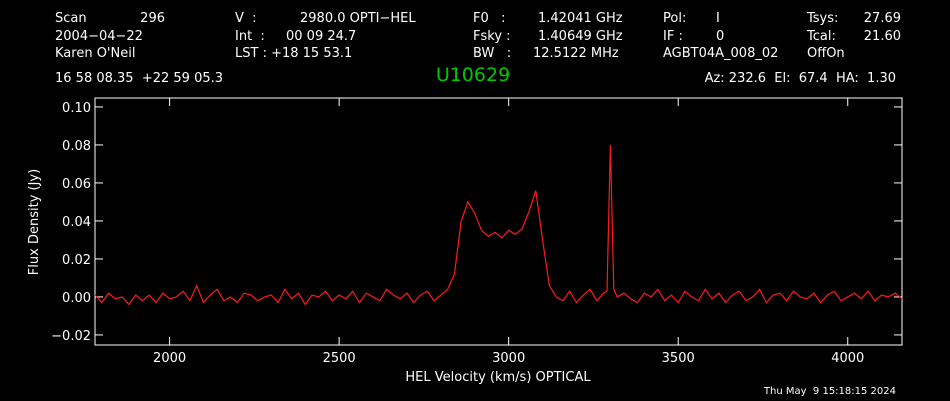  I want to click on chart-title: U10629, so click(473, 75).